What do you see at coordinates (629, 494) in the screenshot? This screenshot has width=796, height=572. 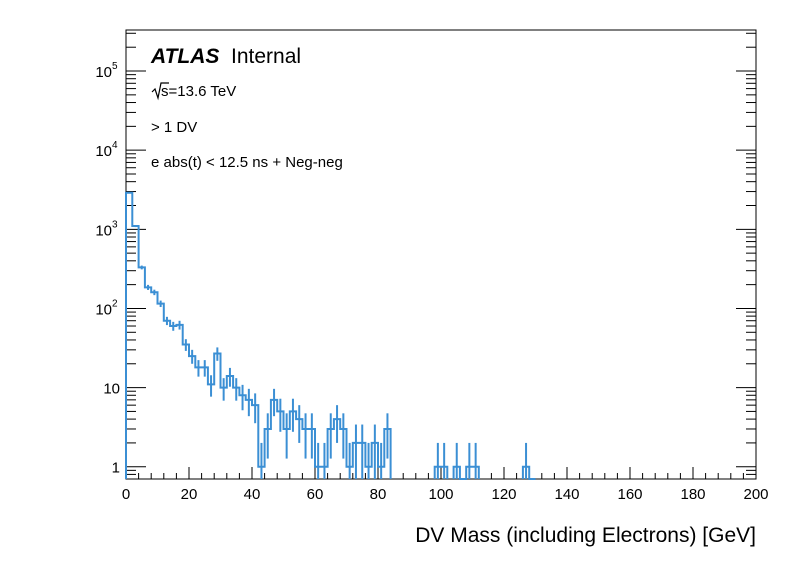 I see `x-tick-label: 160` at bounding box center [629, 494].